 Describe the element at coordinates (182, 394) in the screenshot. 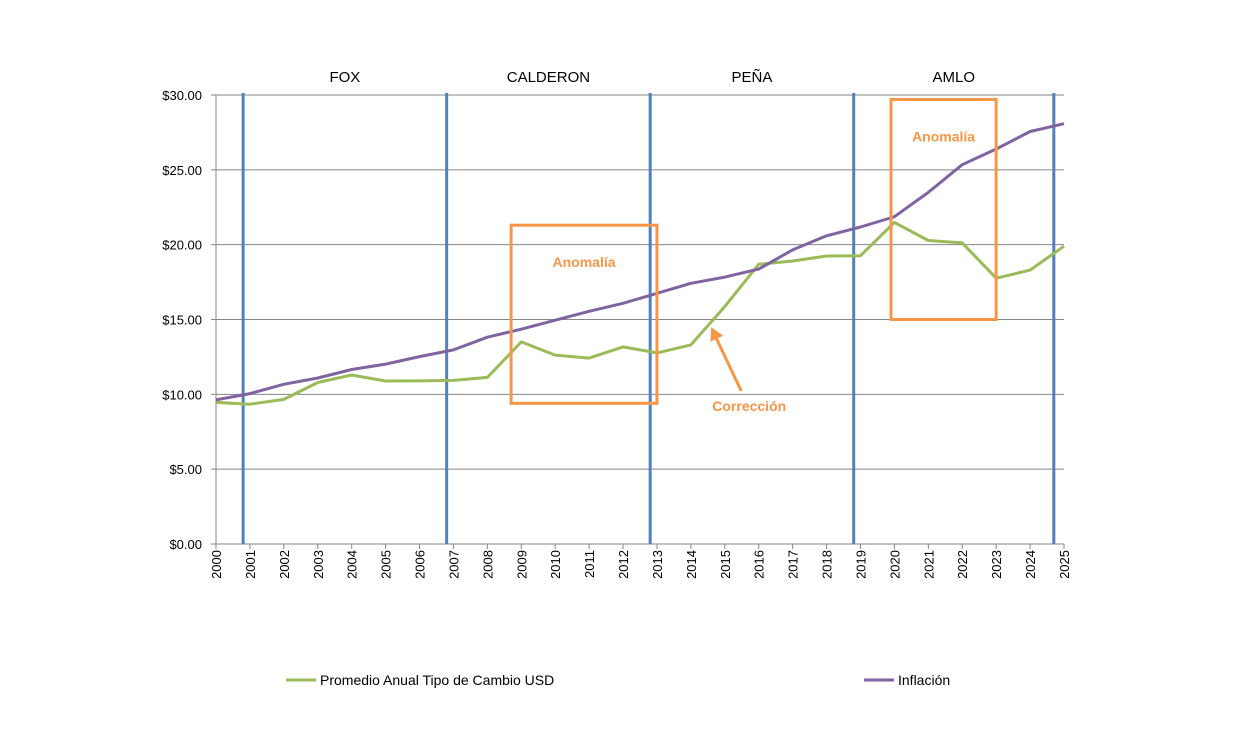

I see `y-tick-label: $10.00` at that location.